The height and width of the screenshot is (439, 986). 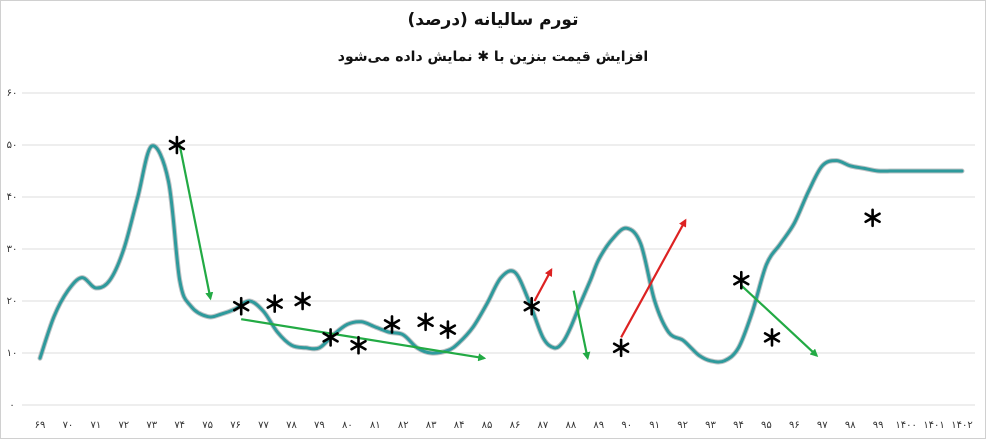 I want to click on x-tick-label: ۱۴۰۲, so click(x=961, y=425).